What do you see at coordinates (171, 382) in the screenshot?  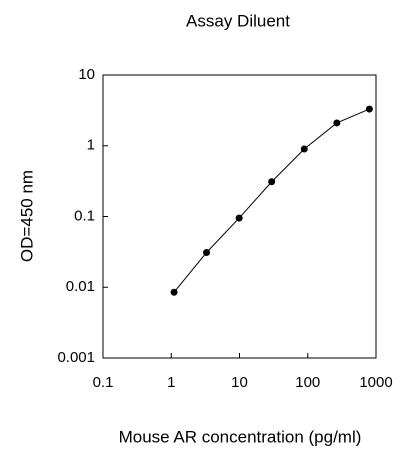 I see `x-tick-label: 1` at bounding box center [171, 382].